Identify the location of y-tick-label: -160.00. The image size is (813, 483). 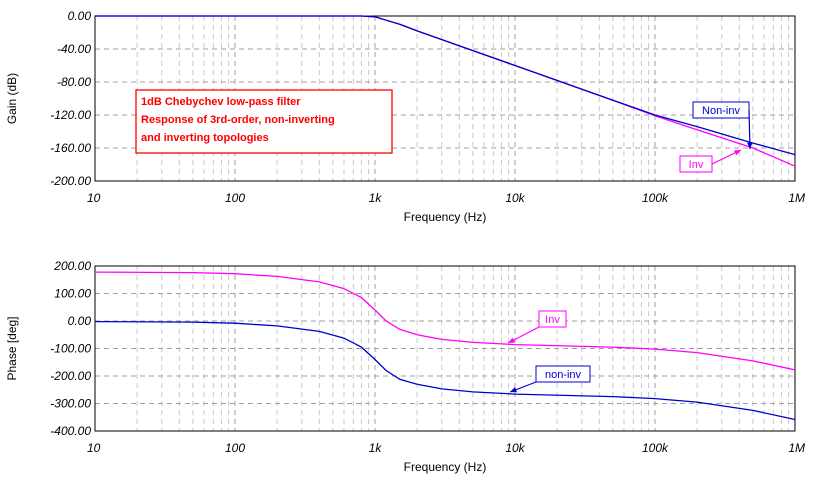
(70, 148).